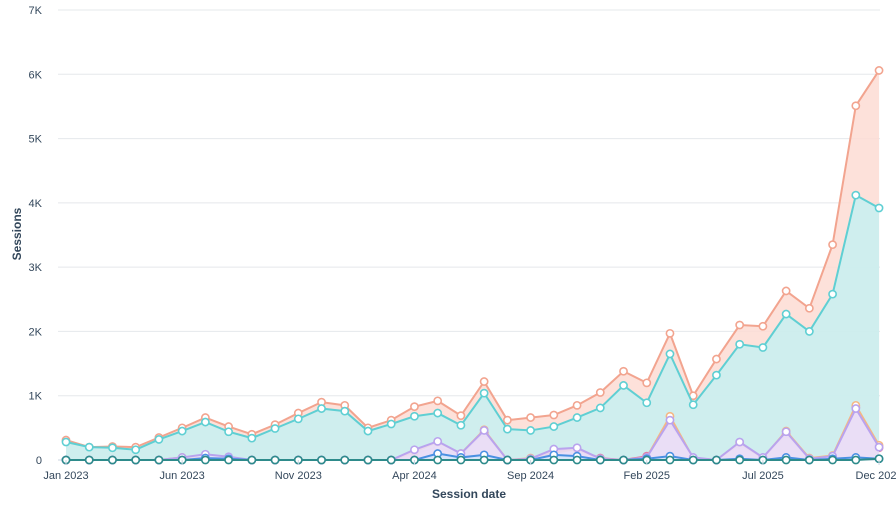 The width and height of the screenshot is (896, 508). I want to click on y-tick-label: 0, so click(39, 461).